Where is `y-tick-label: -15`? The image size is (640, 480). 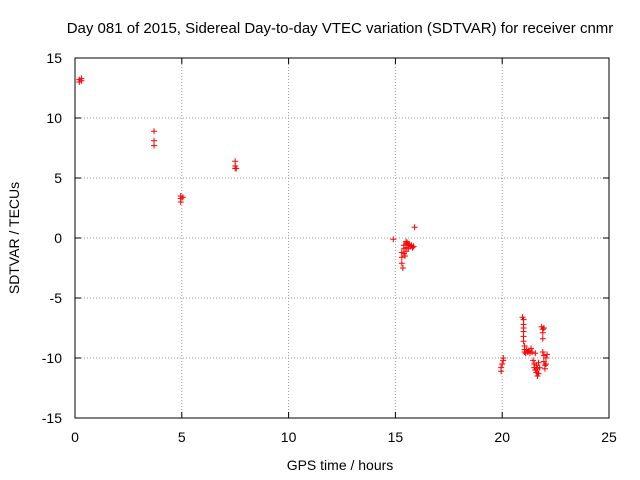 y-tick-label: -15 is located at coordinates (52, 418).